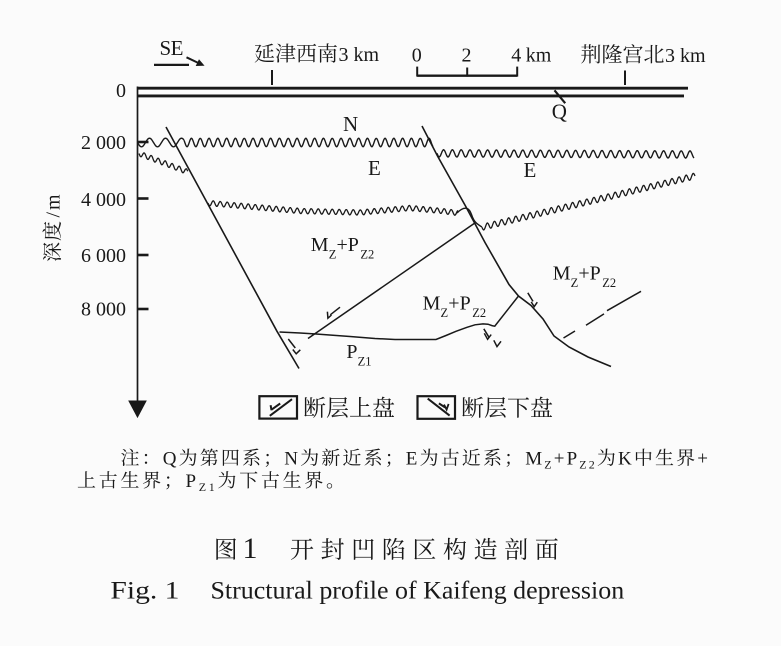 This screenshot has width=781, height=646. What do you see at coordinates (103, 200) in the screenshot?
I see `svg-text: 4 000` at bounding box center [103, 200].